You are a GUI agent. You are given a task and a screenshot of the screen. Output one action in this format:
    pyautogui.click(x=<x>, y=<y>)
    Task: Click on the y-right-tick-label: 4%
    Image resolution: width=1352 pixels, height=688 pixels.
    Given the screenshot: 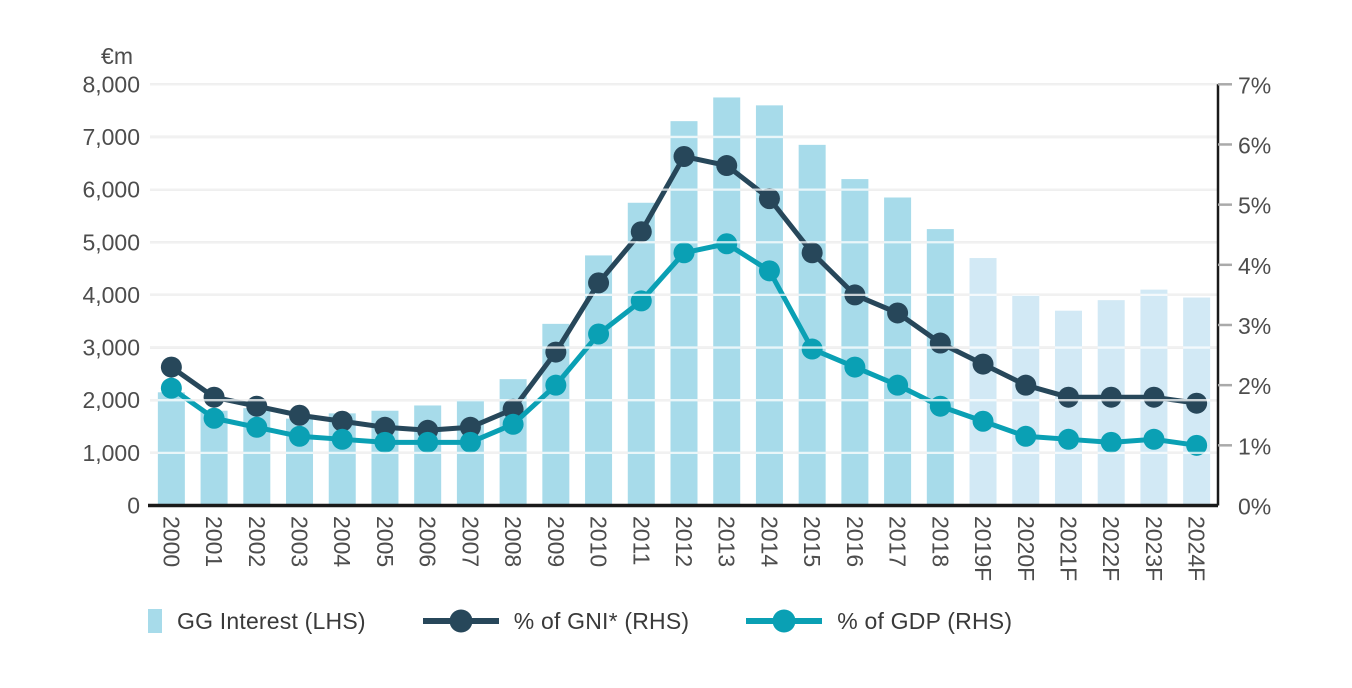 What is the action you would take?
    pyautogui.click(x=1254, y=266)
    